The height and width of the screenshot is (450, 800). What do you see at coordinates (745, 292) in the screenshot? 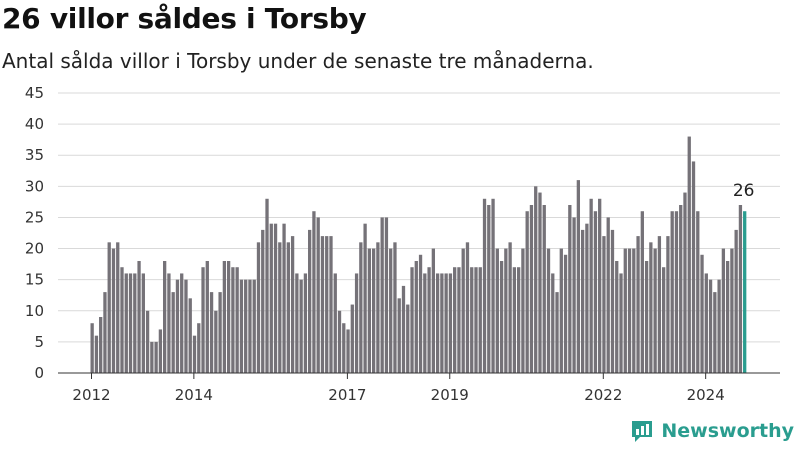
I see `bar-highlight` at bounding box center [745, 292].